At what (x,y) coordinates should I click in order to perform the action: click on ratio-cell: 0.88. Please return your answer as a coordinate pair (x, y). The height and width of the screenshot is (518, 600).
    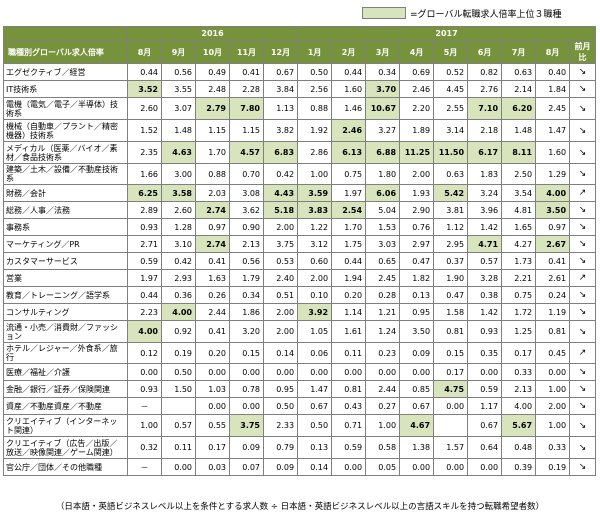
    Looking at the image, I should click on (212, 174).